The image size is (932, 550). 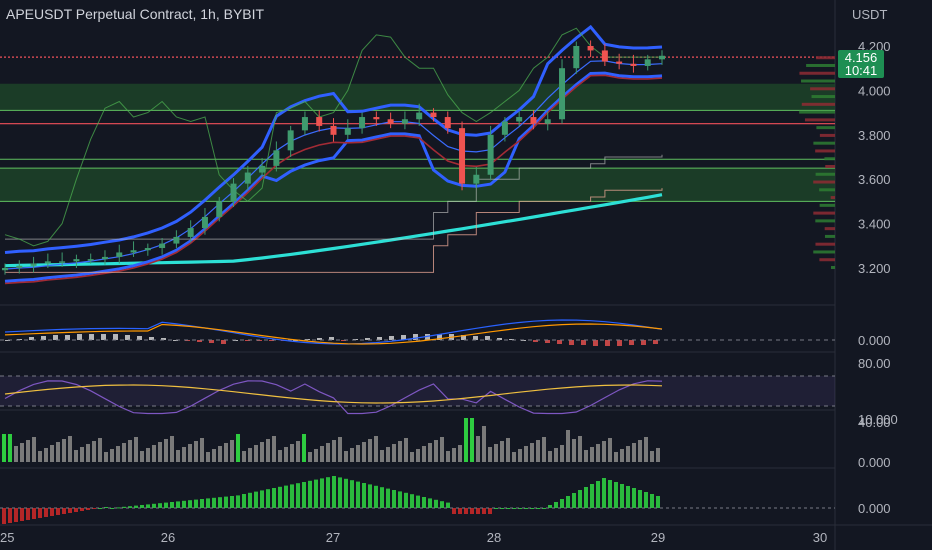 What do you see at coordinates (874, 179) in the screenshot?
I see `price-tick-label: 3.600` at bounding box center [874, 179].